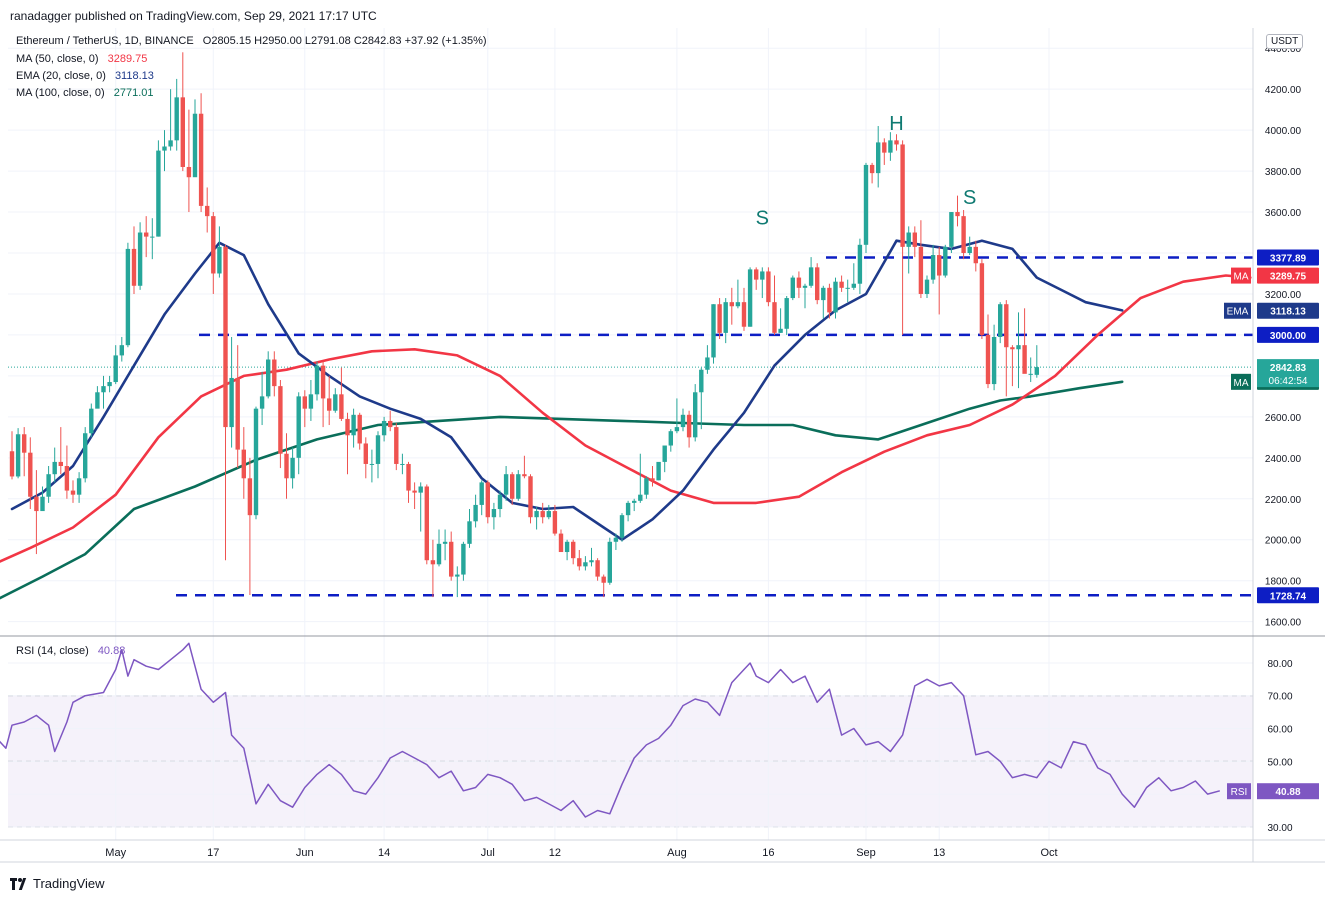 This screenshot has width=1325, height=900. I want to click on legend-ema20-row: EMA (20, close, 0) 3118.13, so click(85, 76).